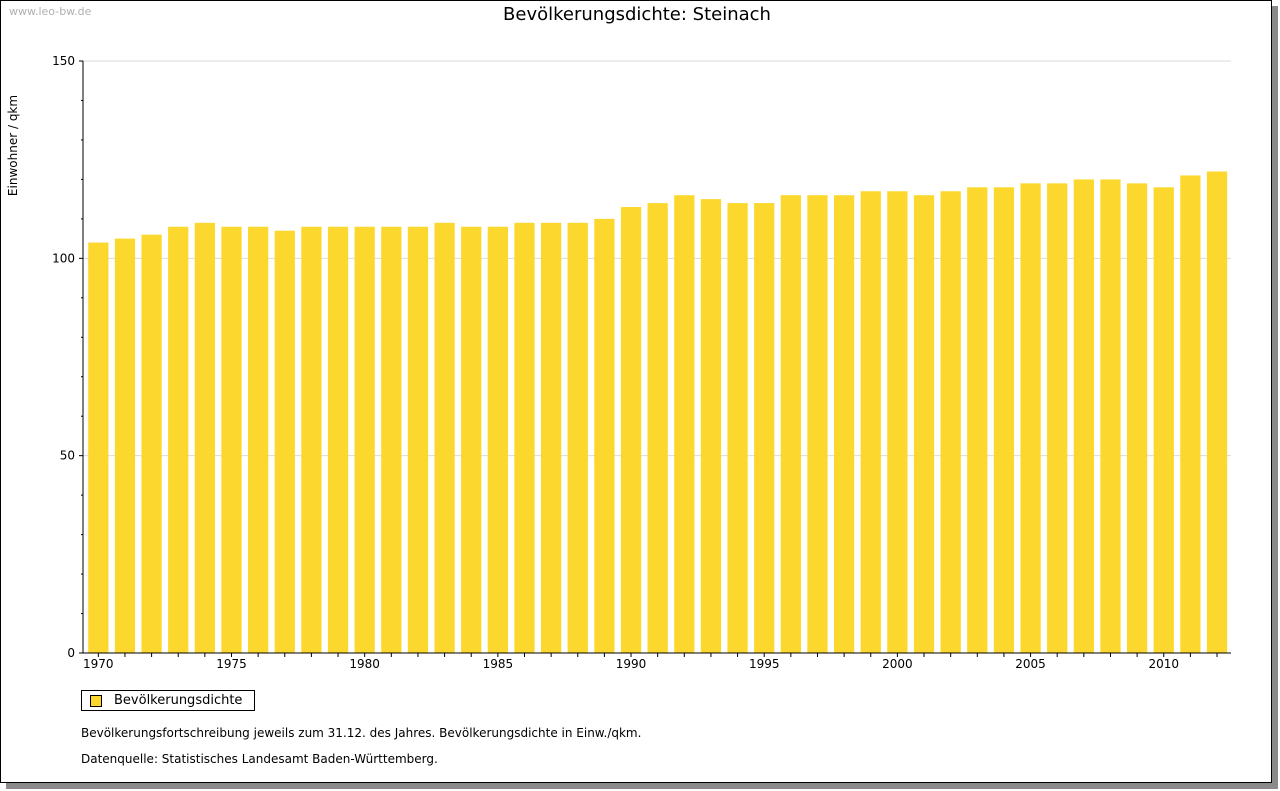 Image resolution: width=1280 pixels, height=791 pixels. Describe the element at coordinates (1030, 664) in the screenshot. I see `x-tick-label: 2005` at that location.